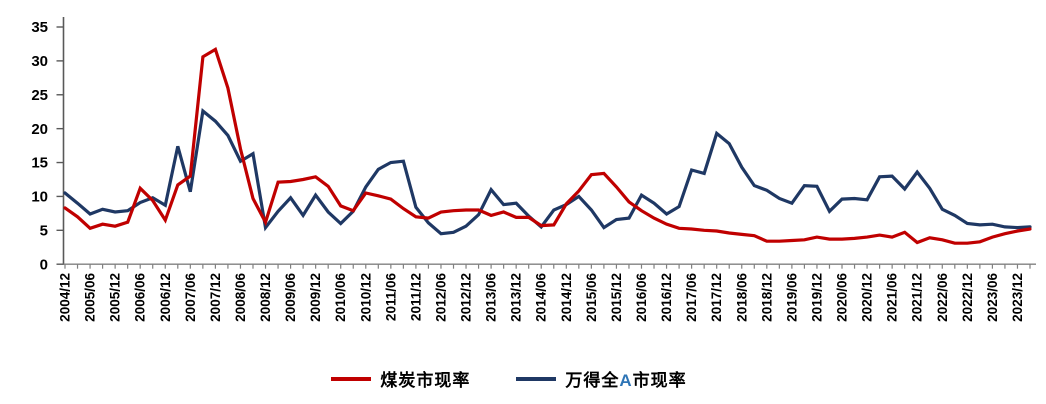 This screenshot has height=404, width=1046. What do you see at coordinates (440, 297) in the screenshot?
I see `x-tick-label: 2012/06` at bounding box center [440, 297].